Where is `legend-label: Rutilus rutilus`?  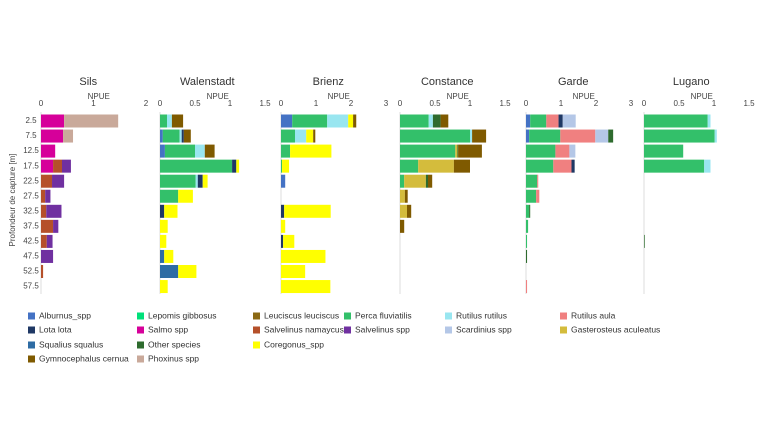
legend-label: Rutilus rutilus is located at coordinates (481, 315).